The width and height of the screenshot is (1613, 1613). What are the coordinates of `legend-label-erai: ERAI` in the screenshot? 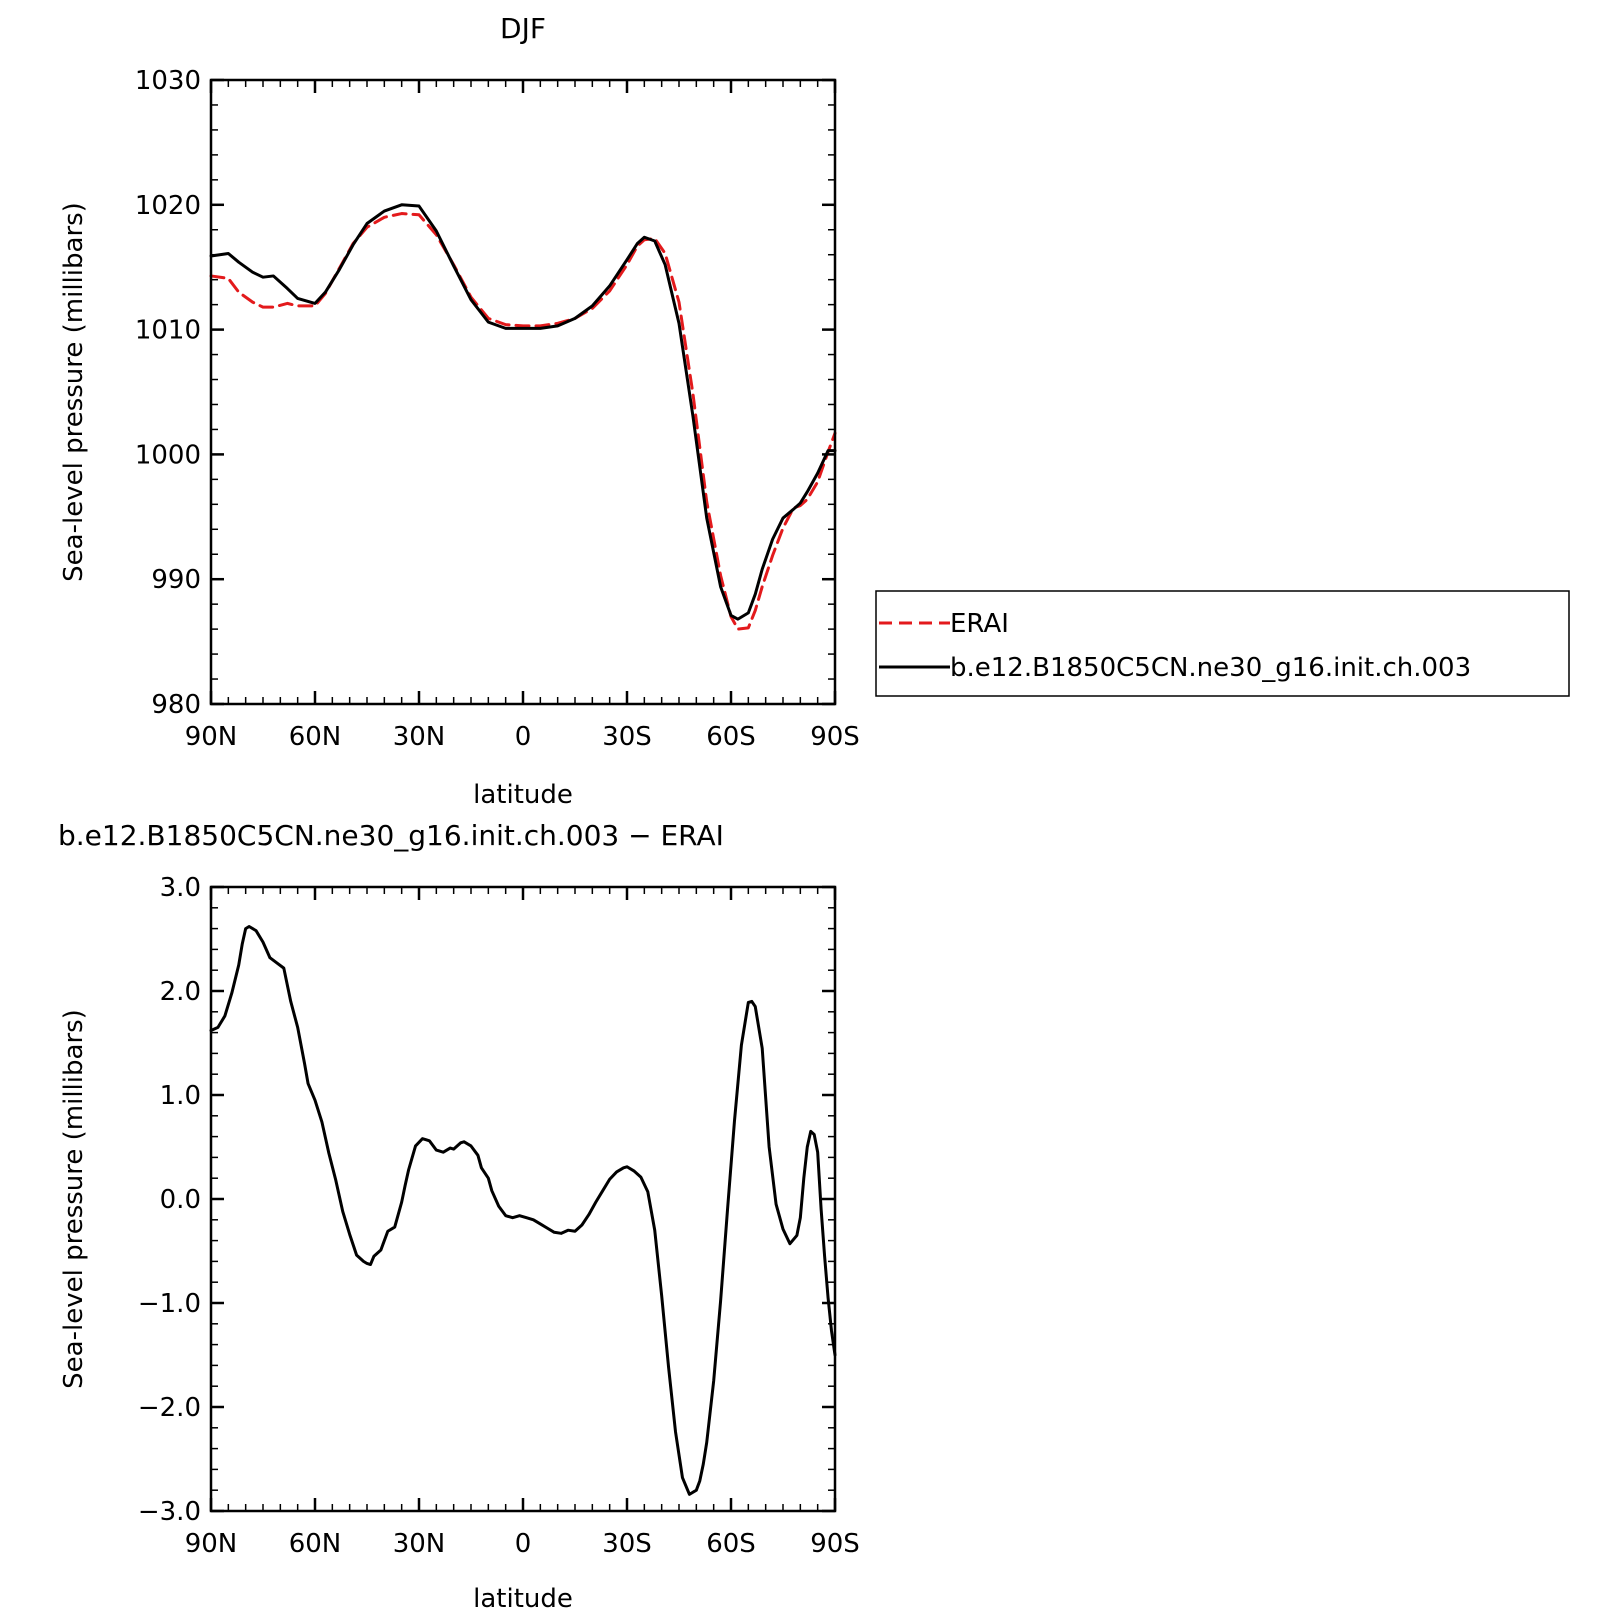 It's located at (979, 624).